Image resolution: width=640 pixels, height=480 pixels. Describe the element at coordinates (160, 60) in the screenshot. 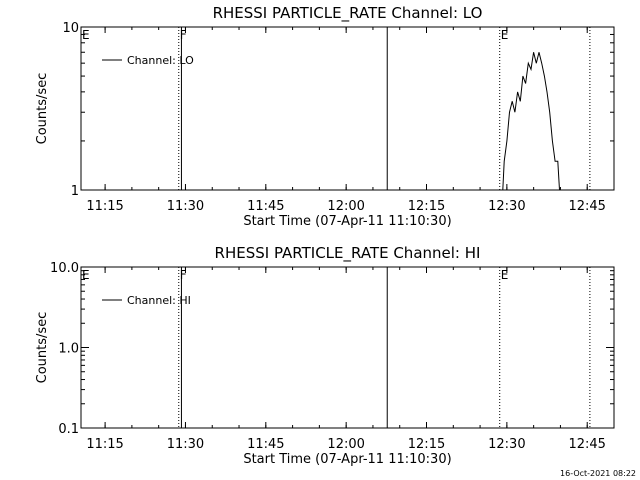

I see `legend-entry: Channel: LO` at that location.